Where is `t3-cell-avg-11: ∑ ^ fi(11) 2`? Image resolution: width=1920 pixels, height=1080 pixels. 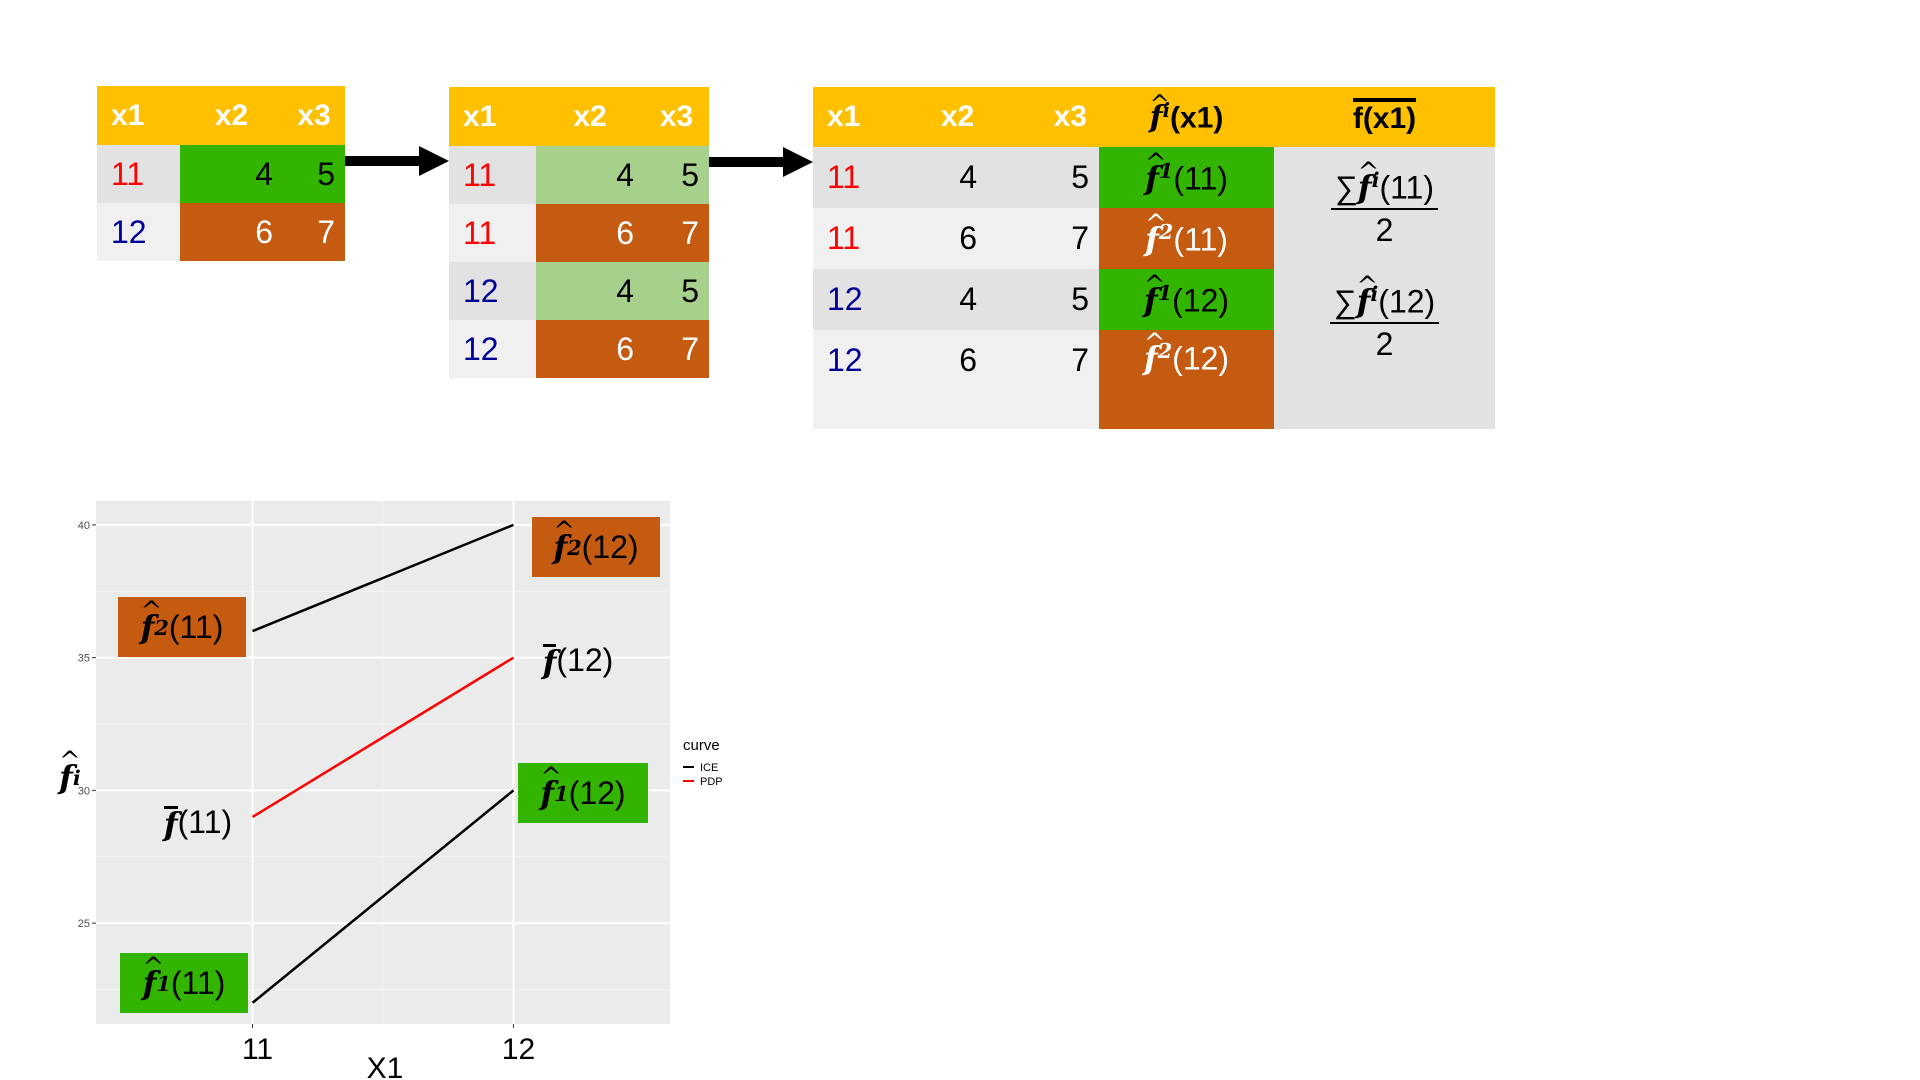 t3-cell-avg-11: ∑ ^ fi(11) 2 is located at coordinates (1384, 208).